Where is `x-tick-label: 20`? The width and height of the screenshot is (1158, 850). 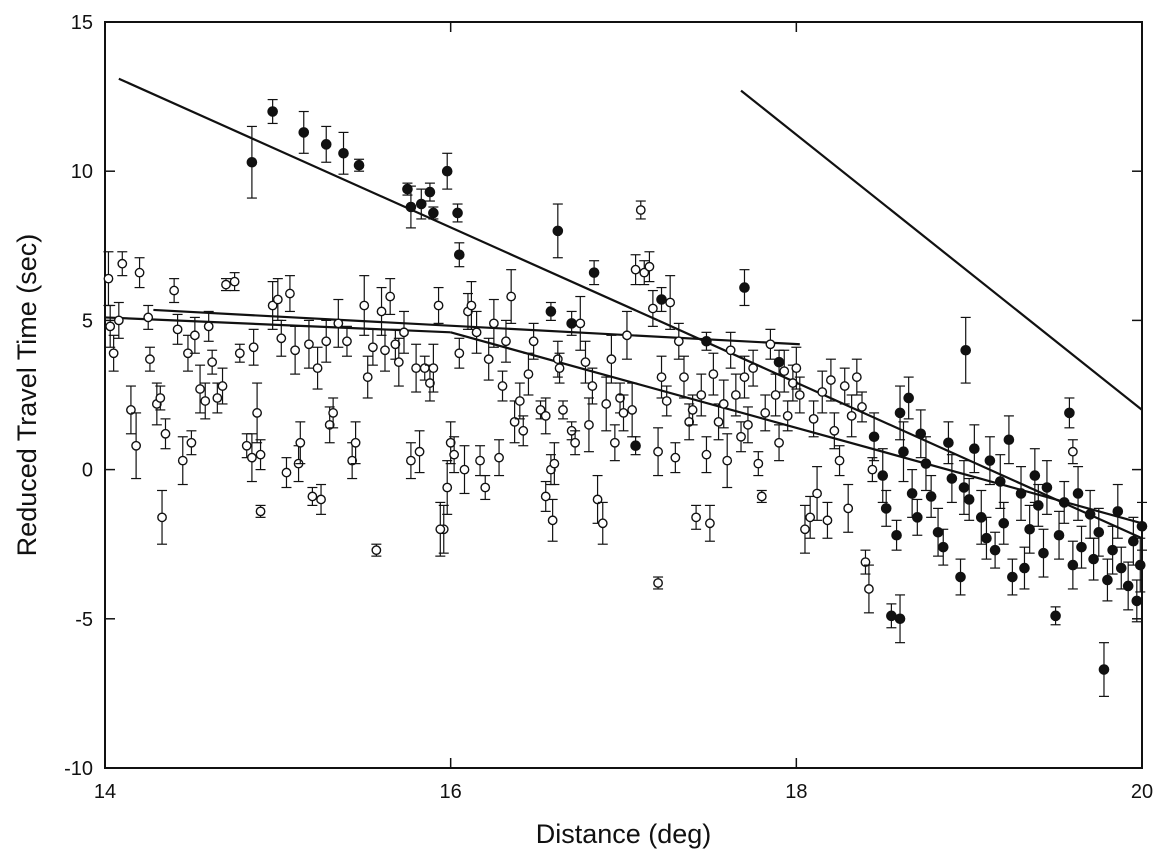
x-tick-label: 20 is located at coordinates (1142, 792).